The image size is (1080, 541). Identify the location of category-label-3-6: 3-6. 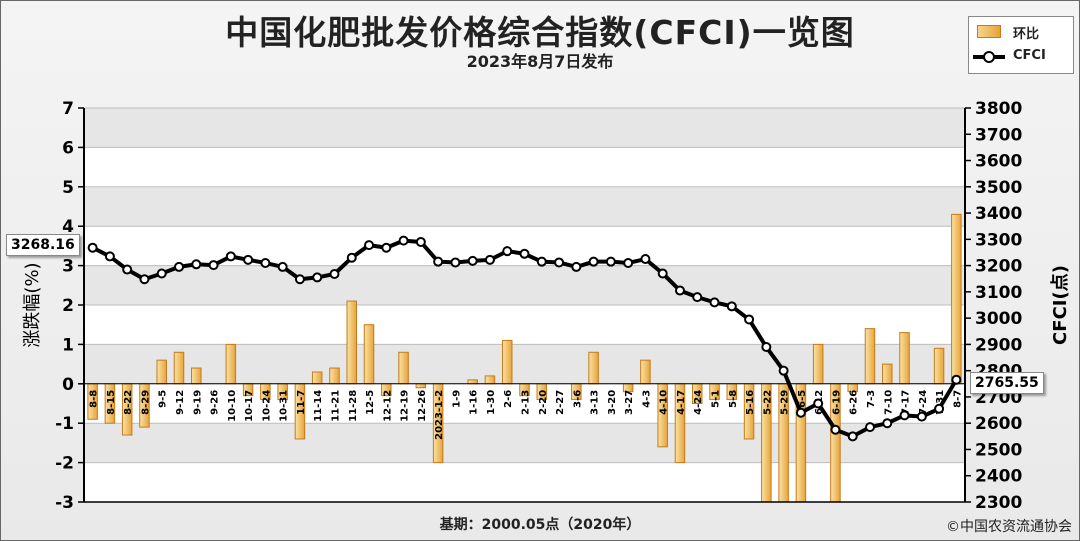
(577, 399).